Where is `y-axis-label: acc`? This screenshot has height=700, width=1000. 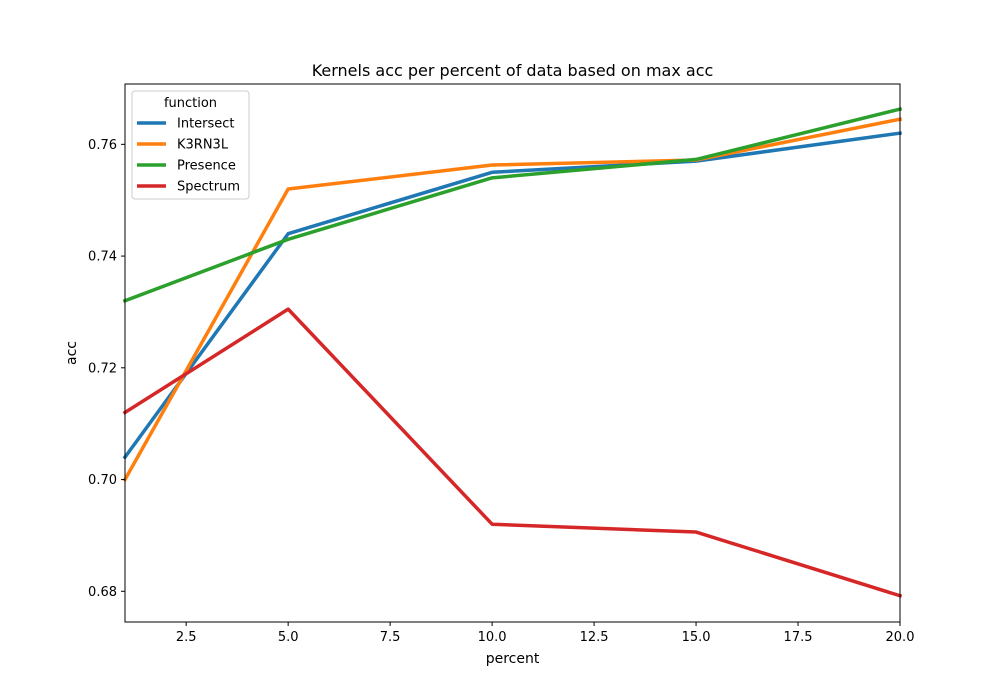 y-axis-label: acc is located at coordinates (72, 353).